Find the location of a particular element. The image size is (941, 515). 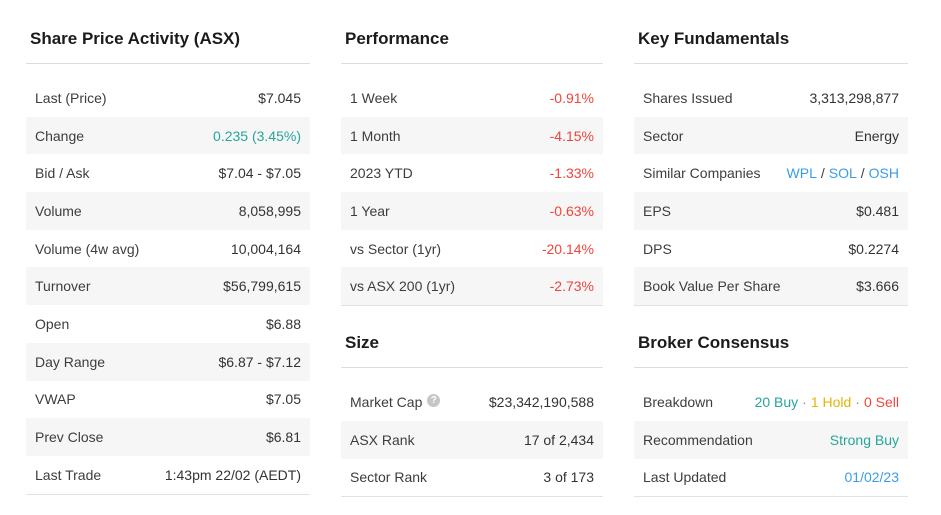

table-row-turnover: Turnover $56,799,615 is located at coordinates (168, 286).